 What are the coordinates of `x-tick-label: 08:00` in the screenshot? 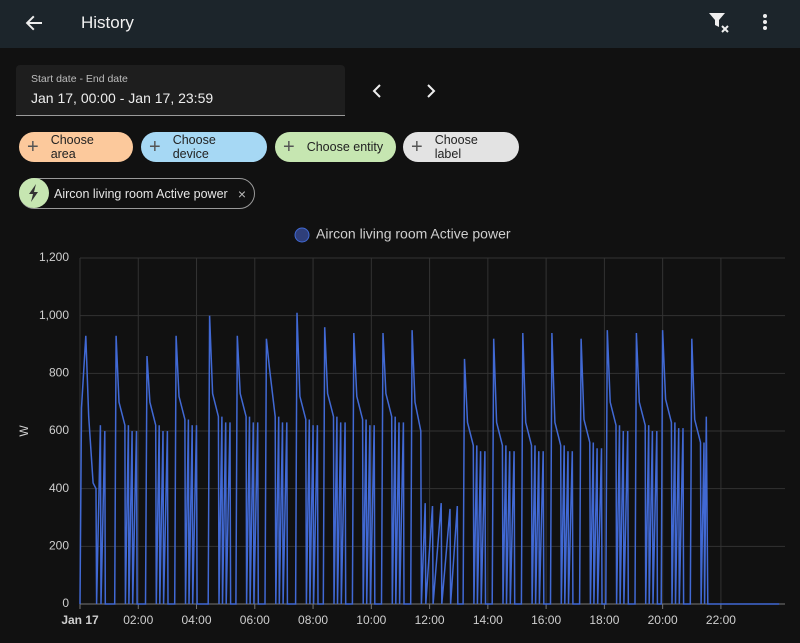 It's located at (313, 620).